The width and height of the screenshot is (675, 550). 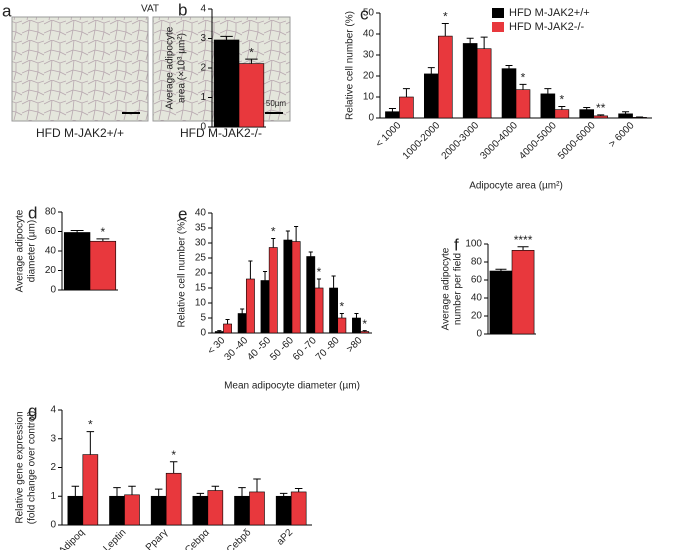 I want to click on x-tick-label: 40 -50, so click(x=259, y=349).